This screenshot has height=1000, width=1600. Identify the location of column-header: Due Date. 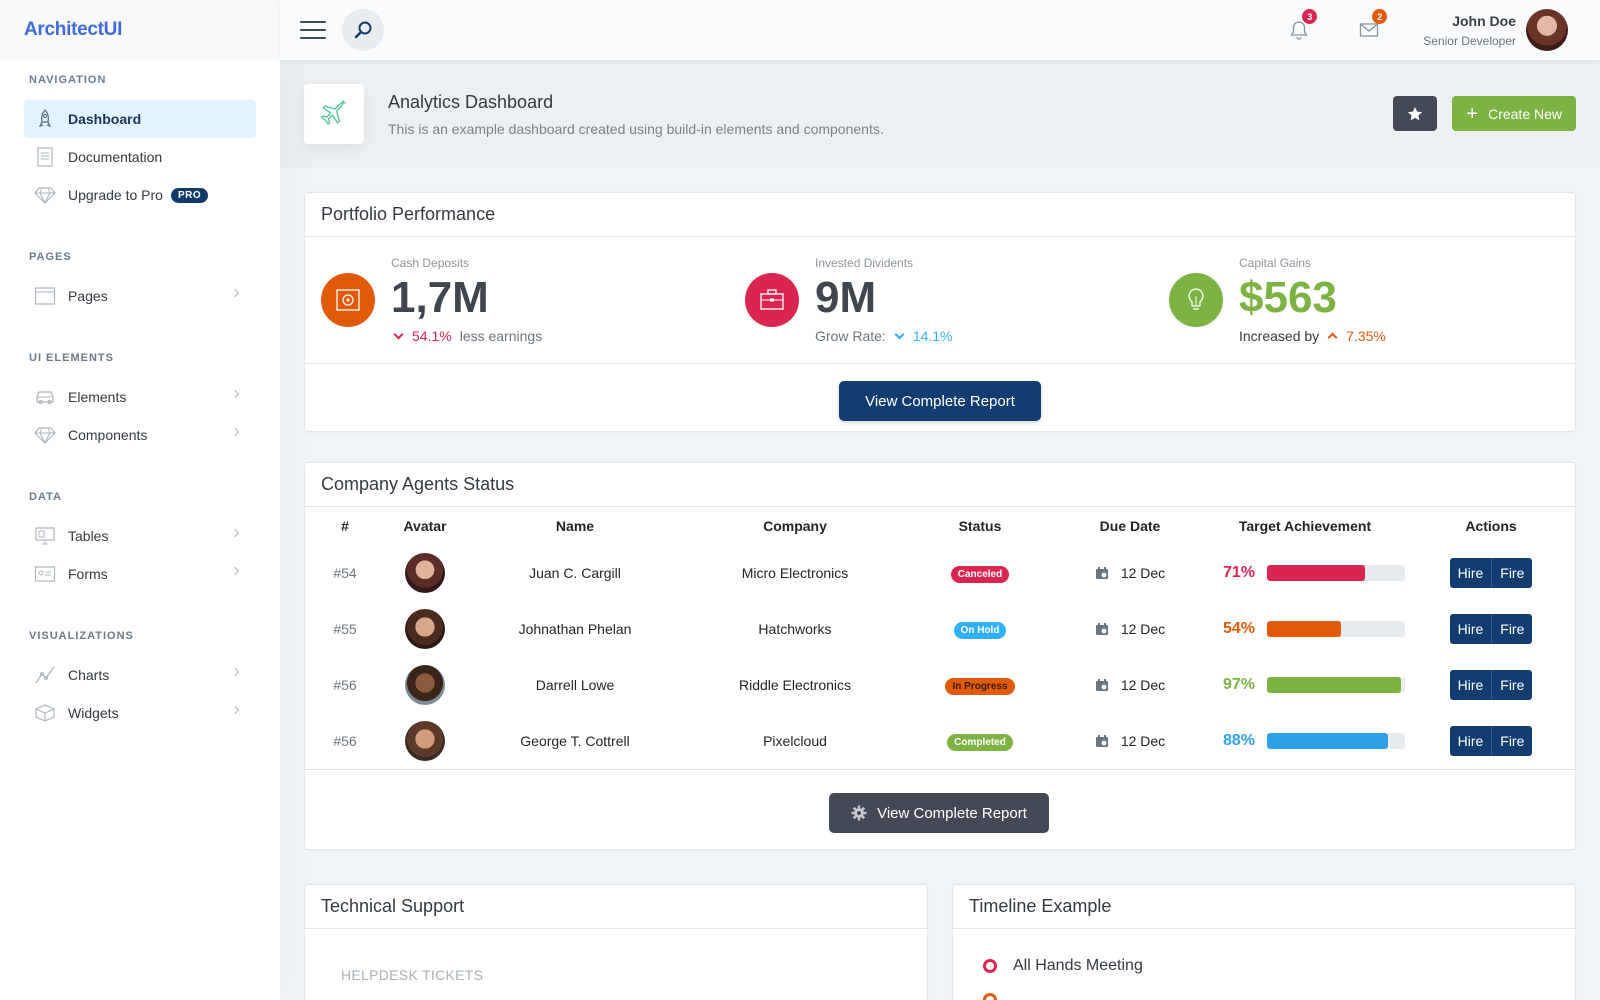
(1130, 526).